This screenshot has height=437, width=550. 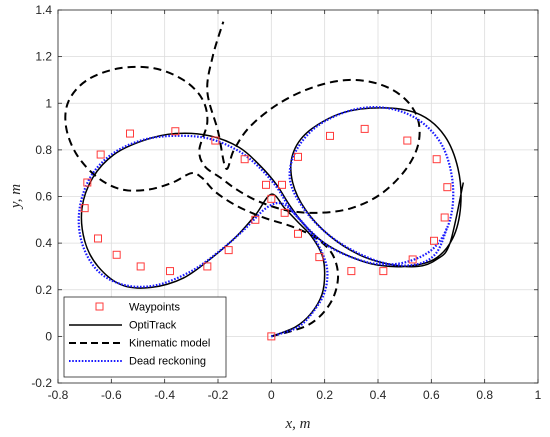 I want to click on y-tick-label: 0.2, so click(x=43, y=290).